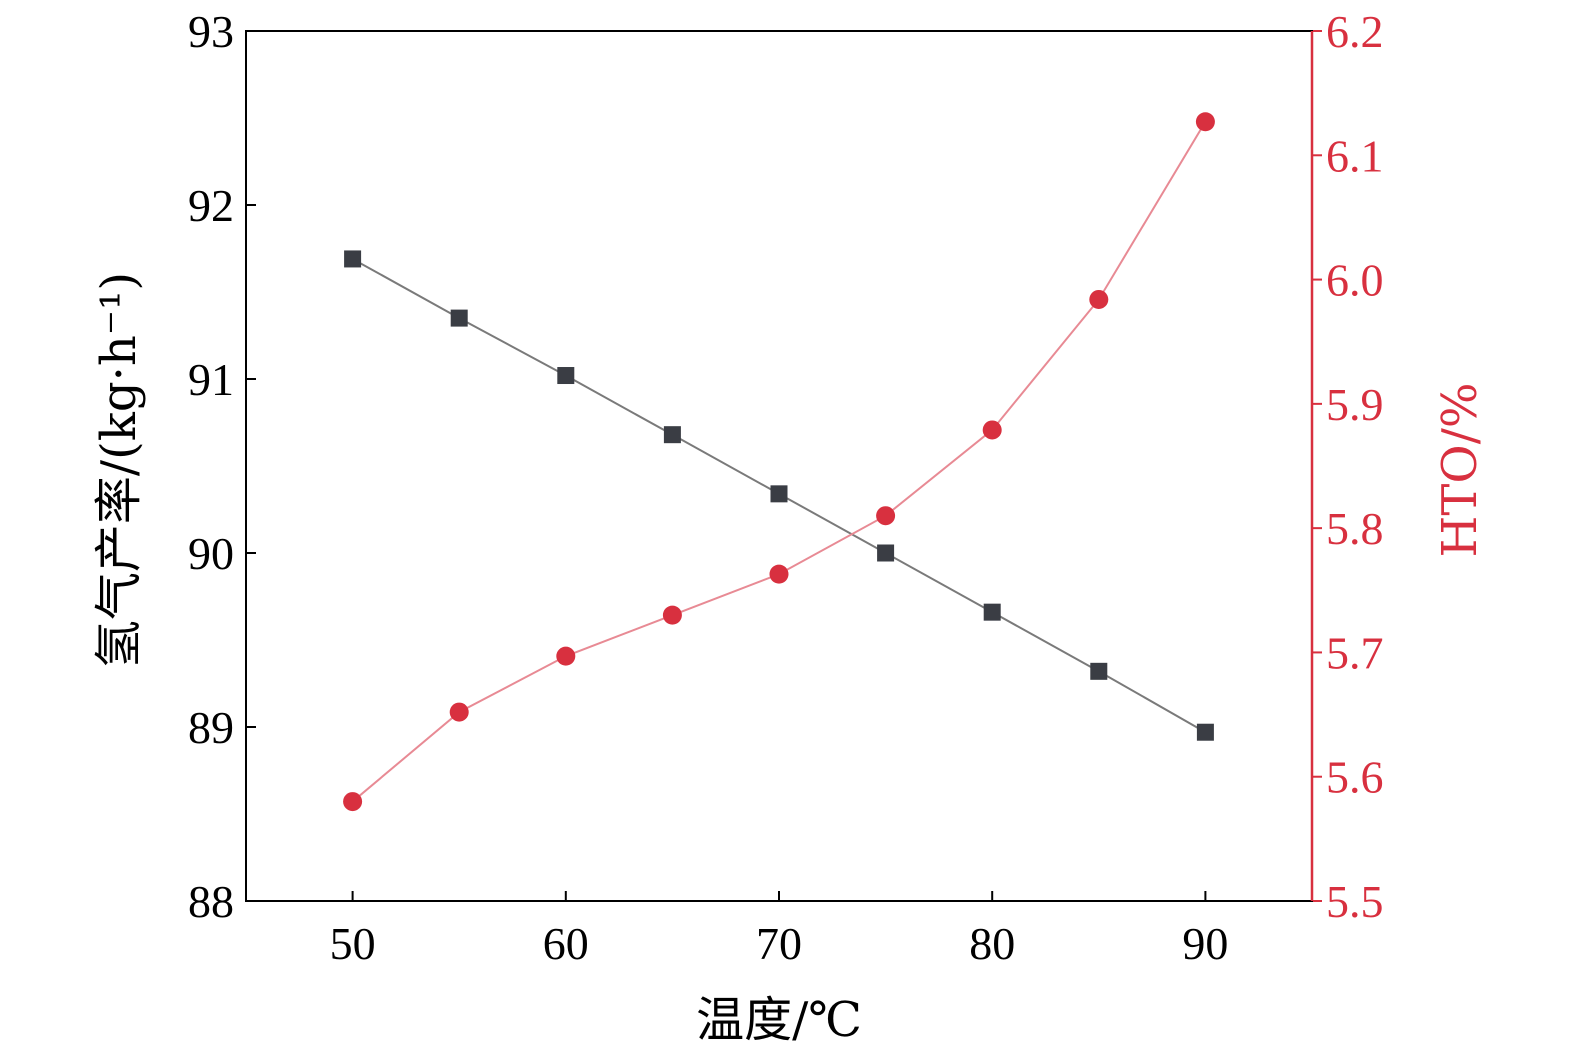  I want to click on left-y-tick-label: 89, so click(211, 727).